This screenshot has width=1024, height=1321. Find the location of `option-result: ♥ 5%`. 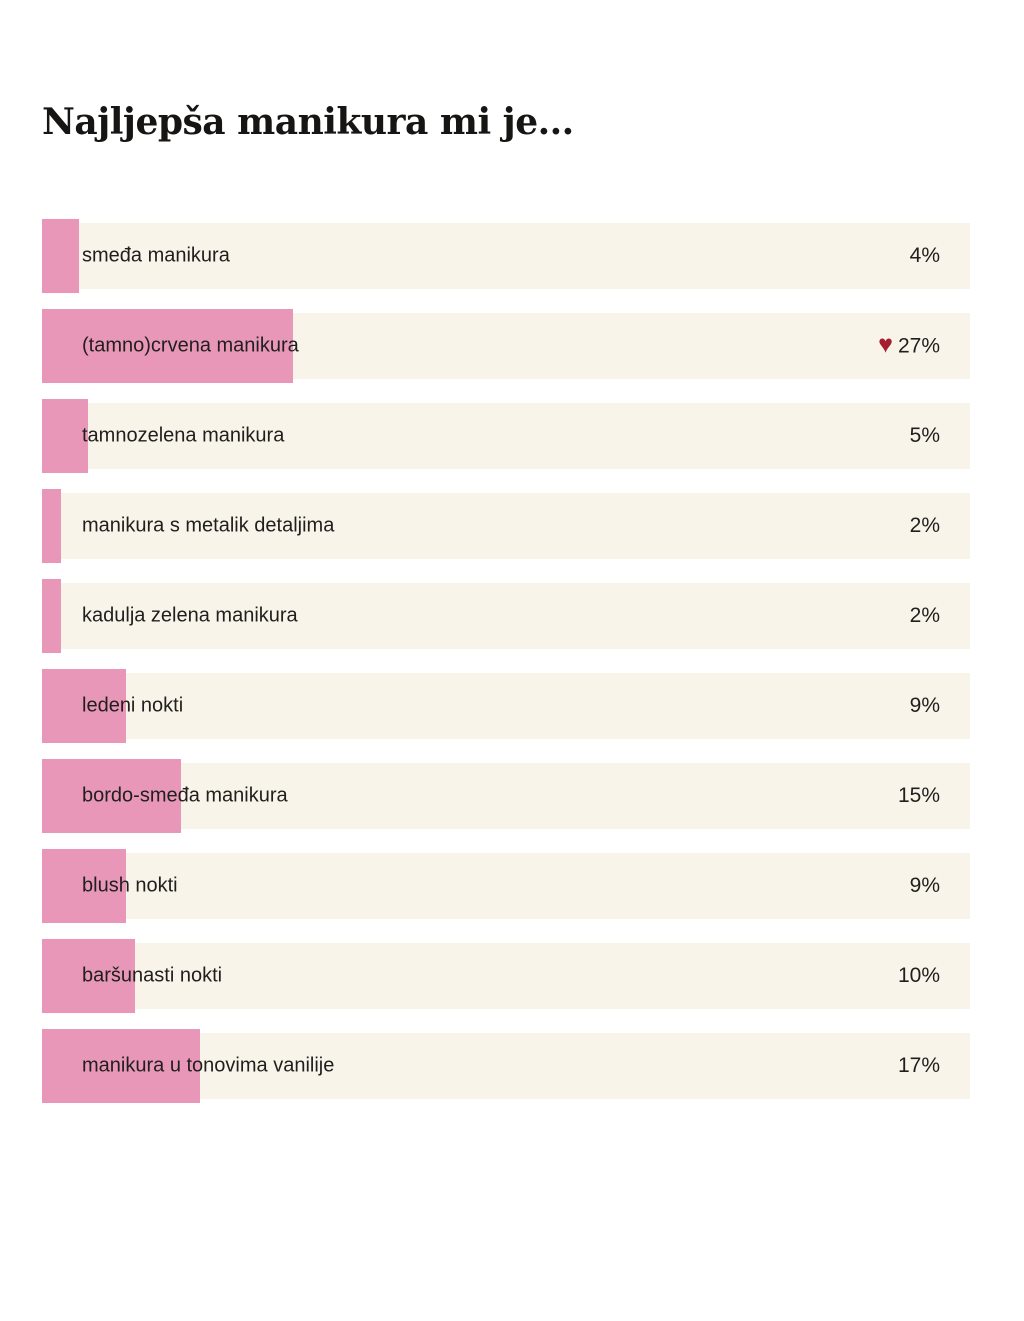

option-result: ♥ 5% is located at coordinates (925, 436).